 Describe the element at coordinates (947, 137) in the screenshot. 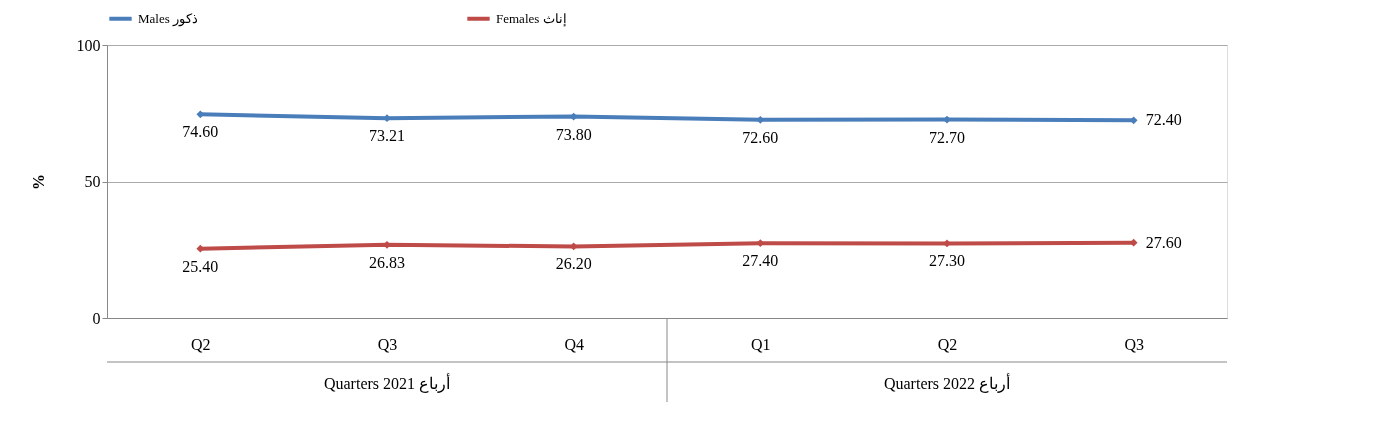

I see `data-label: 72.70` at that location.